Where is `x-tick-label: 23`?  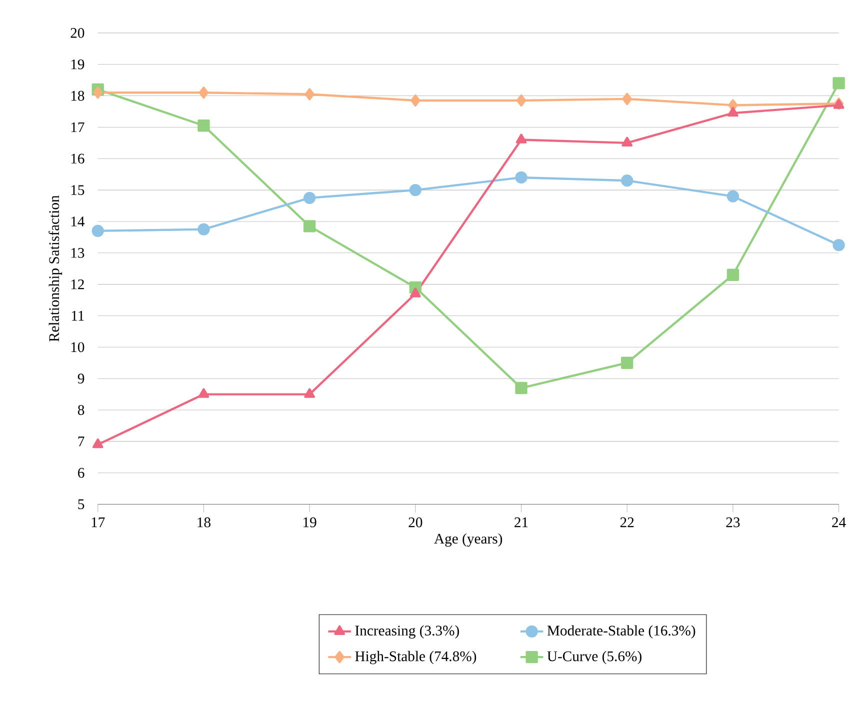 x-tick-label: 23 is located at coordinates (733, 522).